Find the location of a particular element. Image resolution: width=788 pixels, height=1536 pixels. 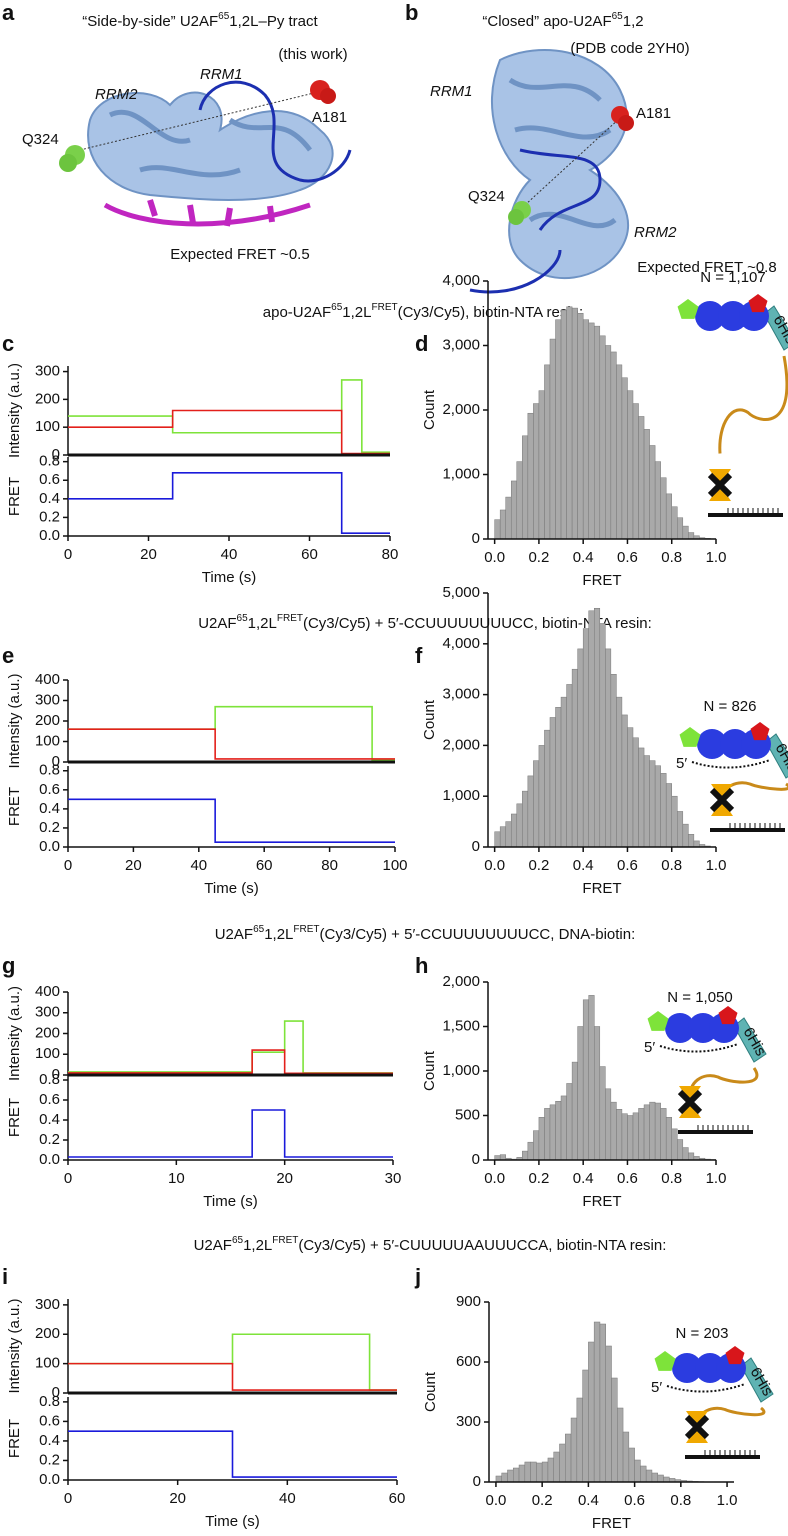

y-tick-label: 0.8 is located at coordinates (49, 770).